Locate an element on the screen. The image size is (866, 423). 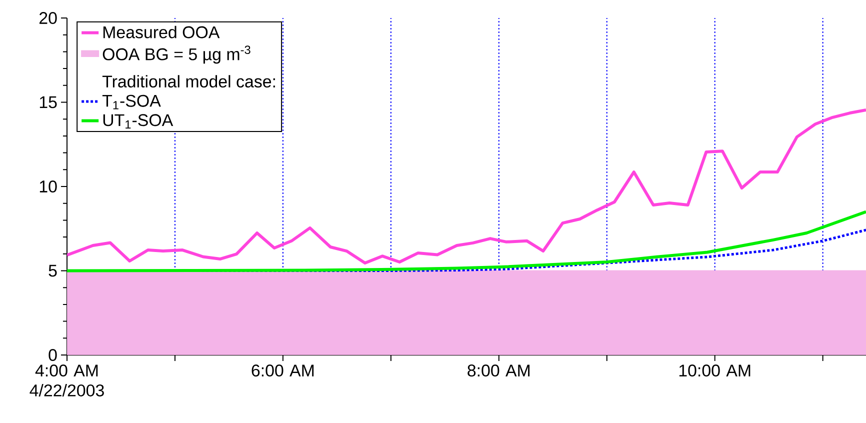
x-tick-label: 4:00 AM 4/22/2003 is located at coordinates (67, 380).